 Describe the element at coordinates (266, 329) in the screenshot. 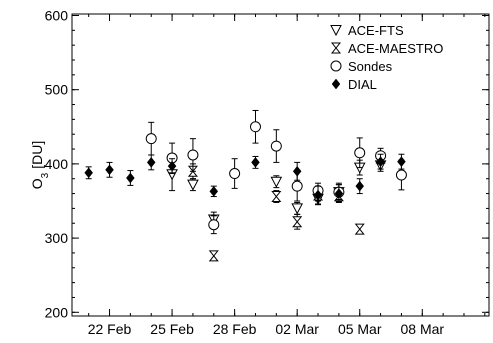

I see `x-tick-labels: 22 Feb 25 Feb 28 Feb 02 Mar 05 Mar 08 Mar` at that location.